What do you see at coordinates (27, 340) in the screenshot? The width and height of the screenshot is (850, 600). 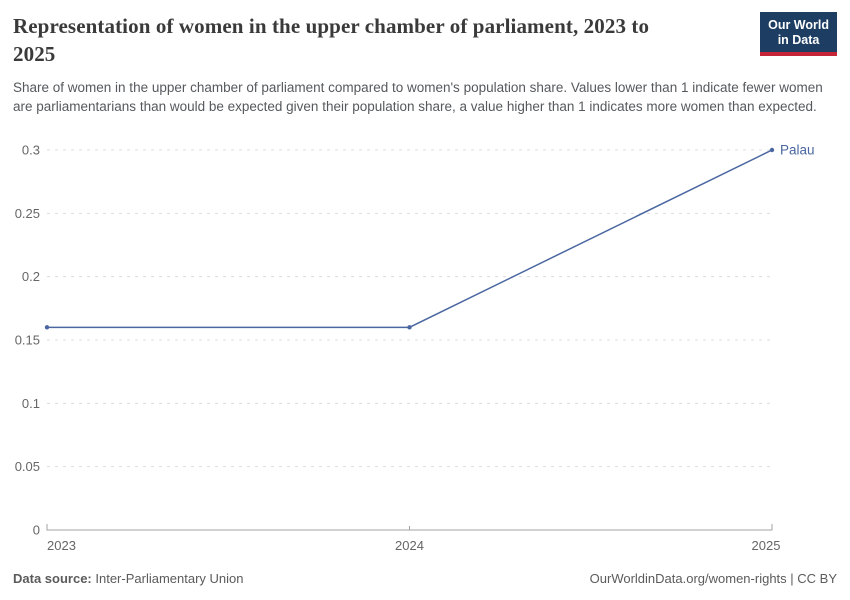 I see `y-tick-label: 0.15` at bounding box center [27, 340].